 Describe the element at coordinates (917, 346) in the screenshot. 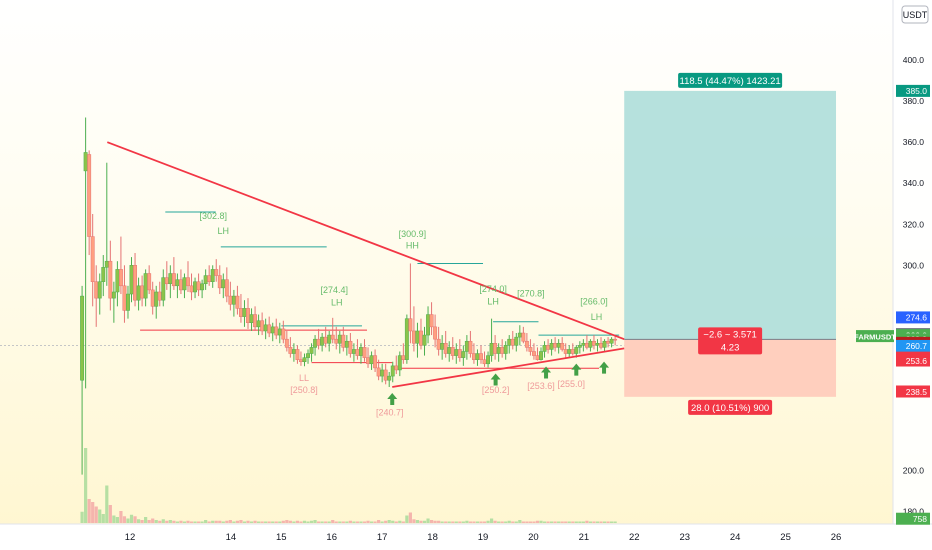

I see `price-tag-label: 260.7` at that location.